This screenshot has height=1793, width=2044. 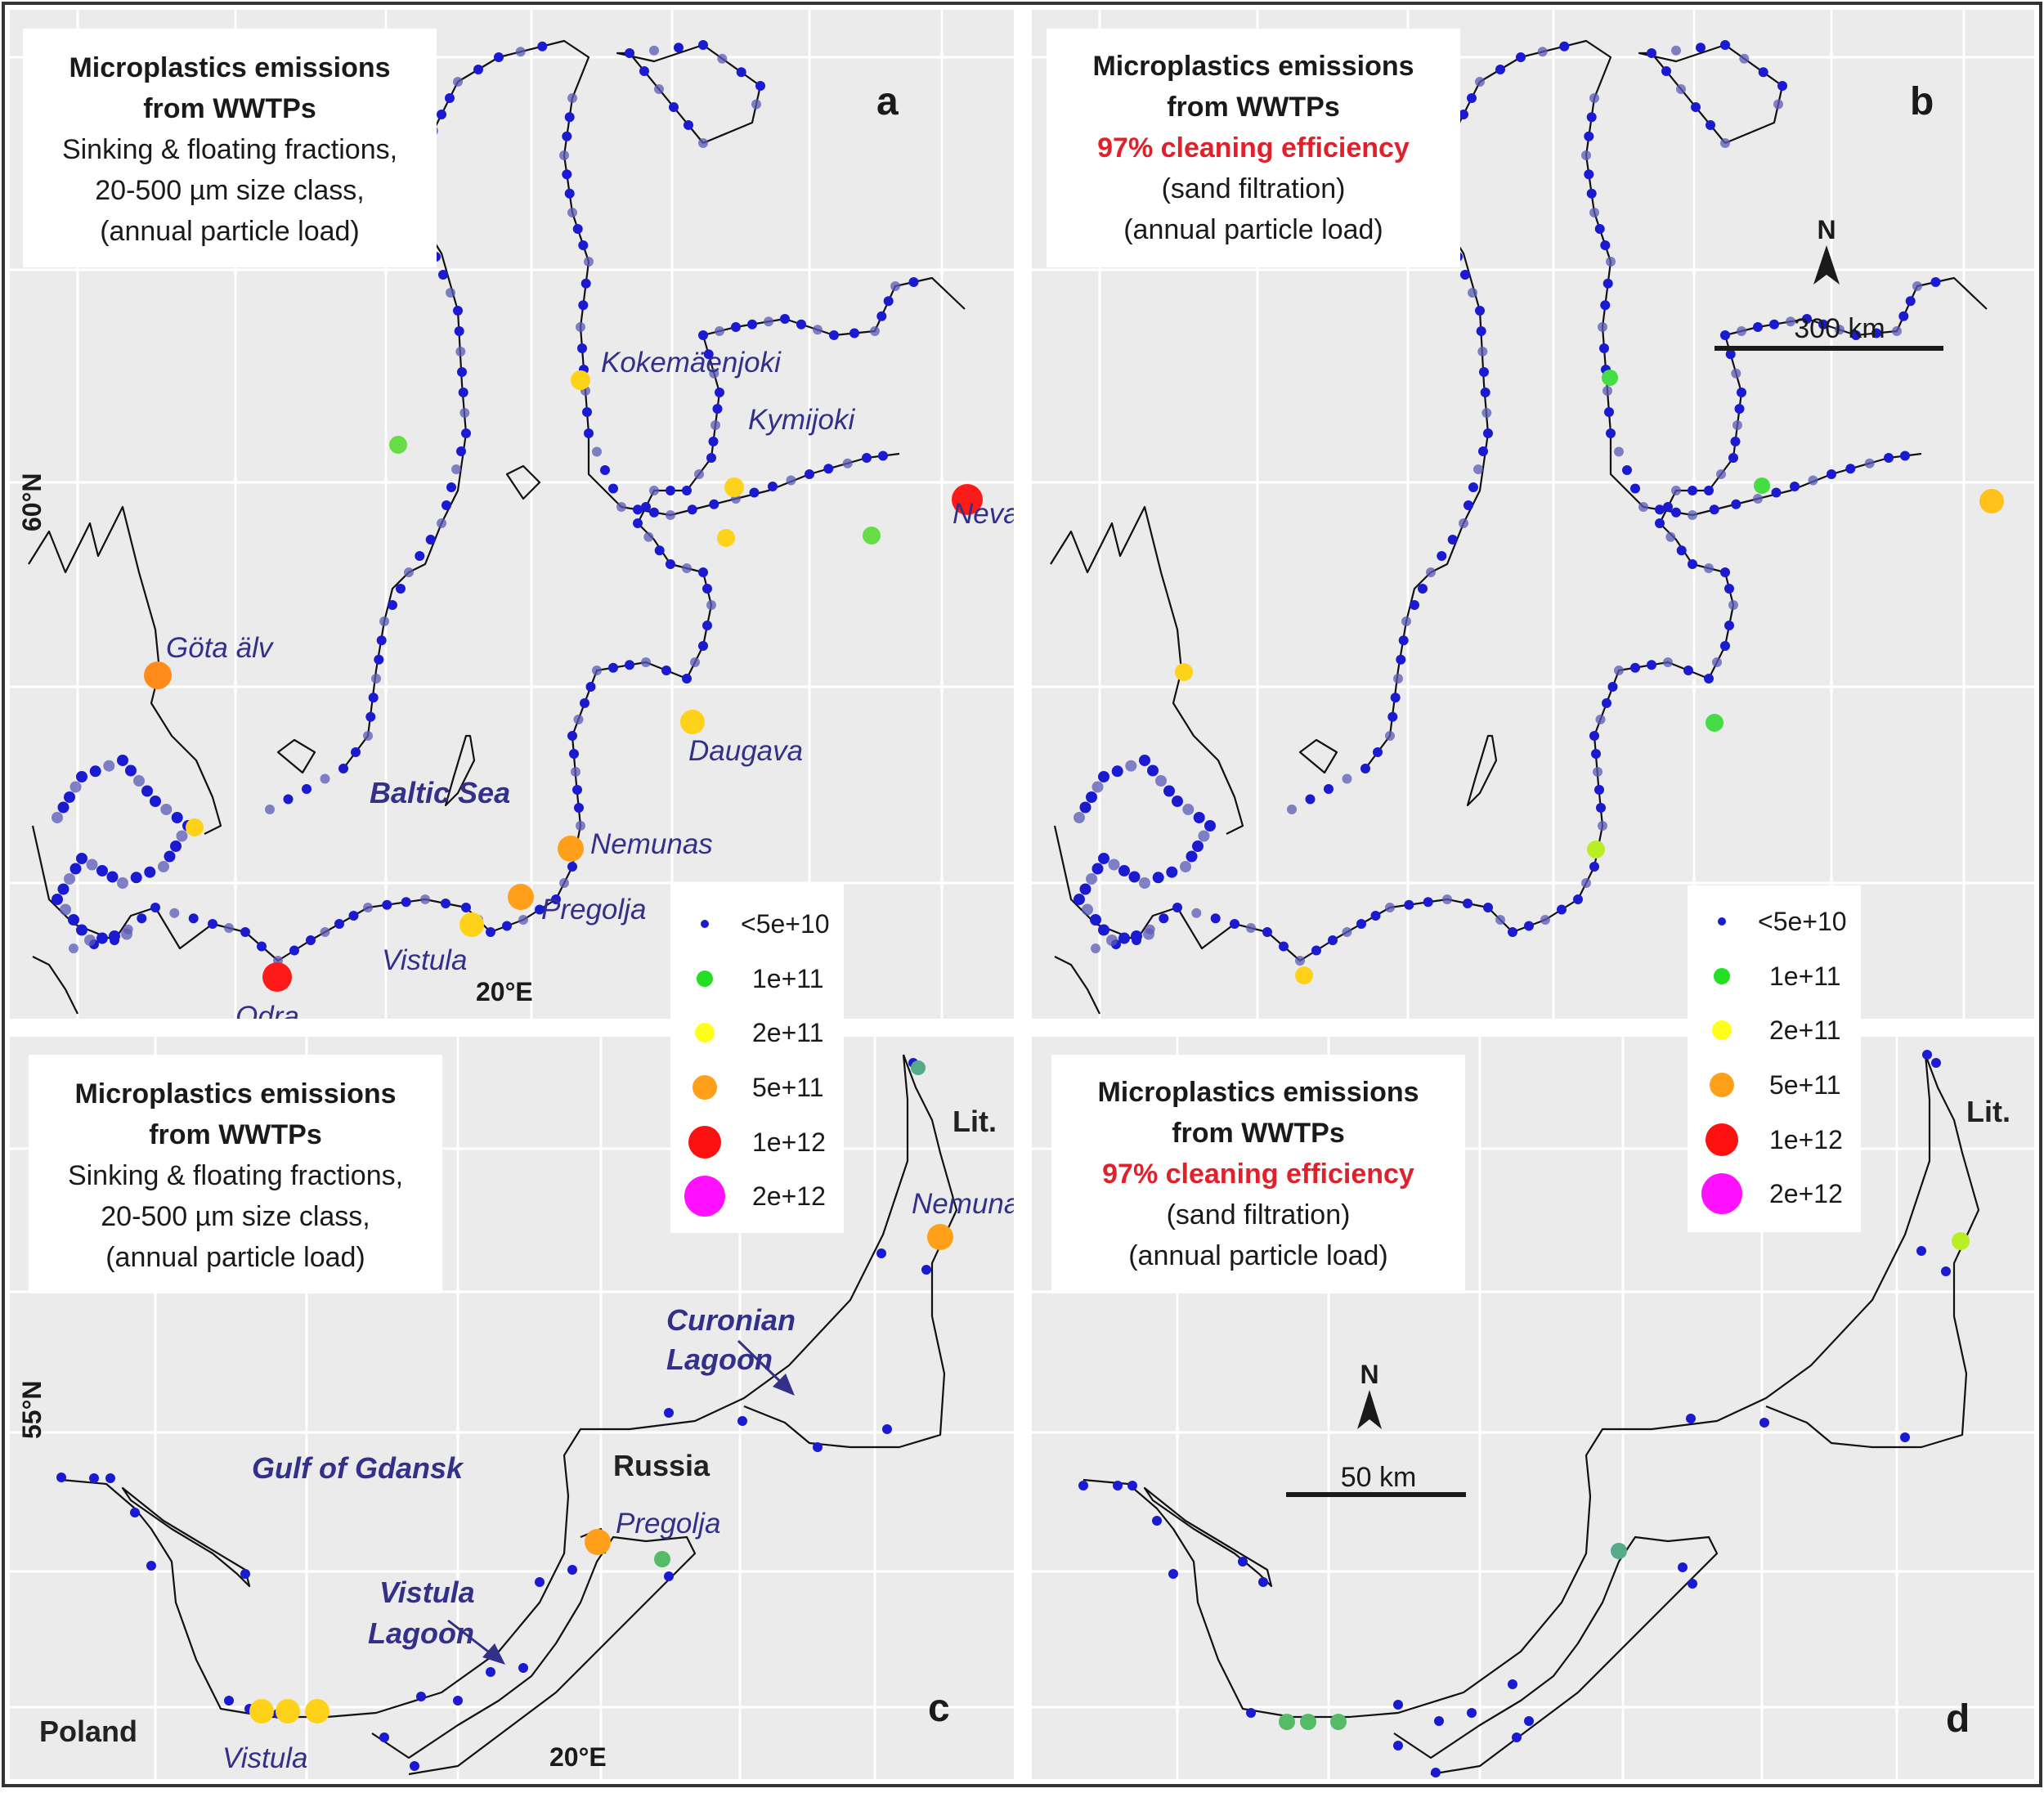 I want to click on efficiency-line: 97% cleaning efficiency, so click(x=1258, y=1174).